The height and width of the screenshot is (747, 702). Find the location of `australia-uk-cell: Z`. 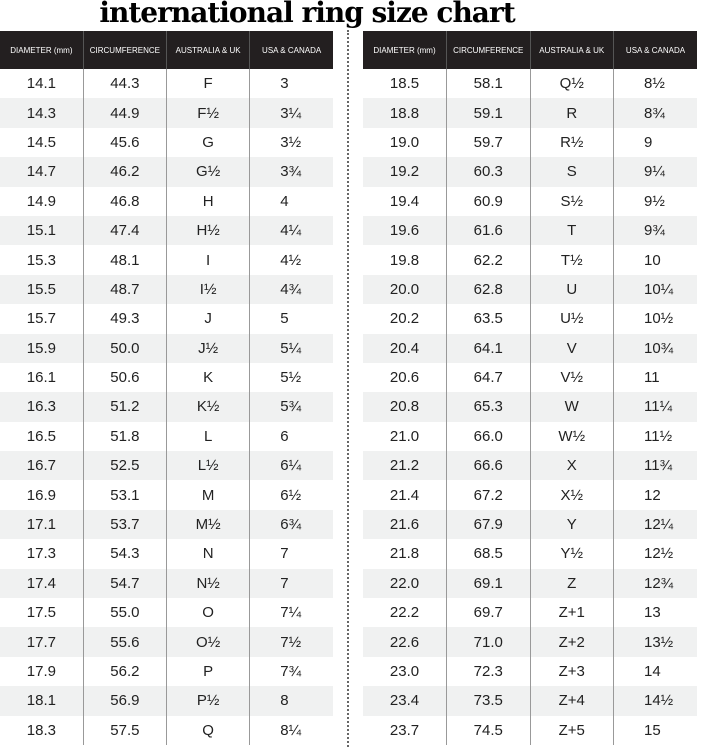

australia-uk-cell: Z is located at coordinates (572, 583).